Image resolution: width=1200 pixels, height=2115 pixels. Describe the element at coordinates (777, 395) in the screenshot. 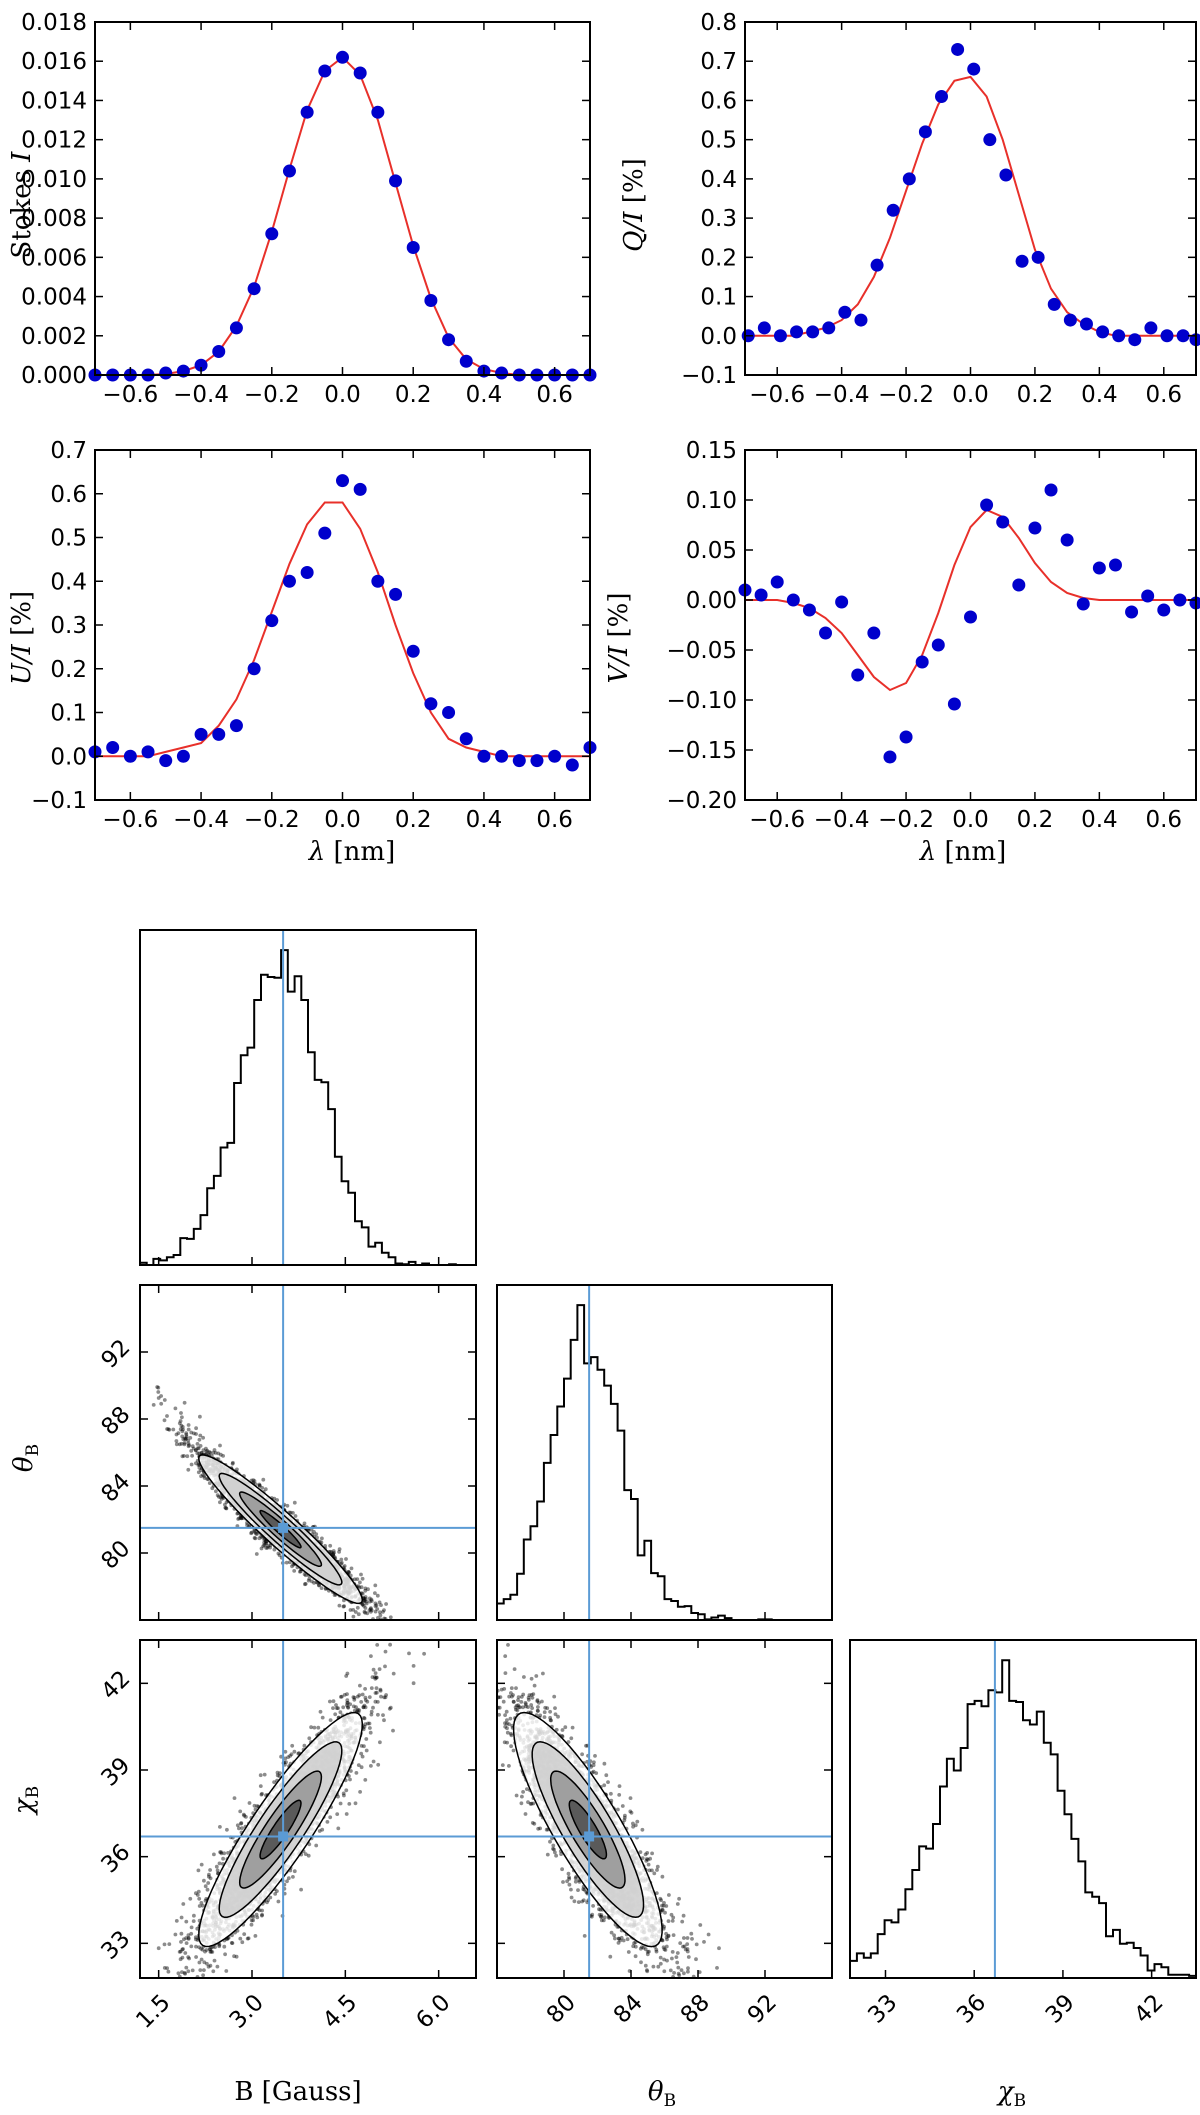

I see `stokes-q-xtick-label: −0.6` at that location.